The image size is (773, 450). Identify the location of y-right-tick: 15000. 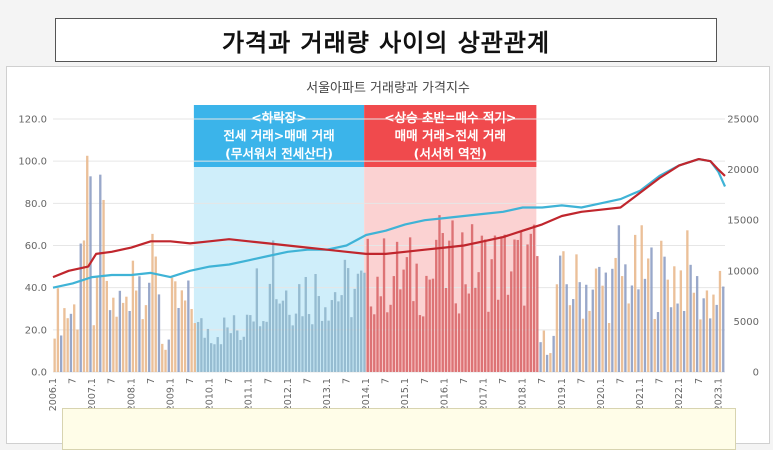
(743, 221).